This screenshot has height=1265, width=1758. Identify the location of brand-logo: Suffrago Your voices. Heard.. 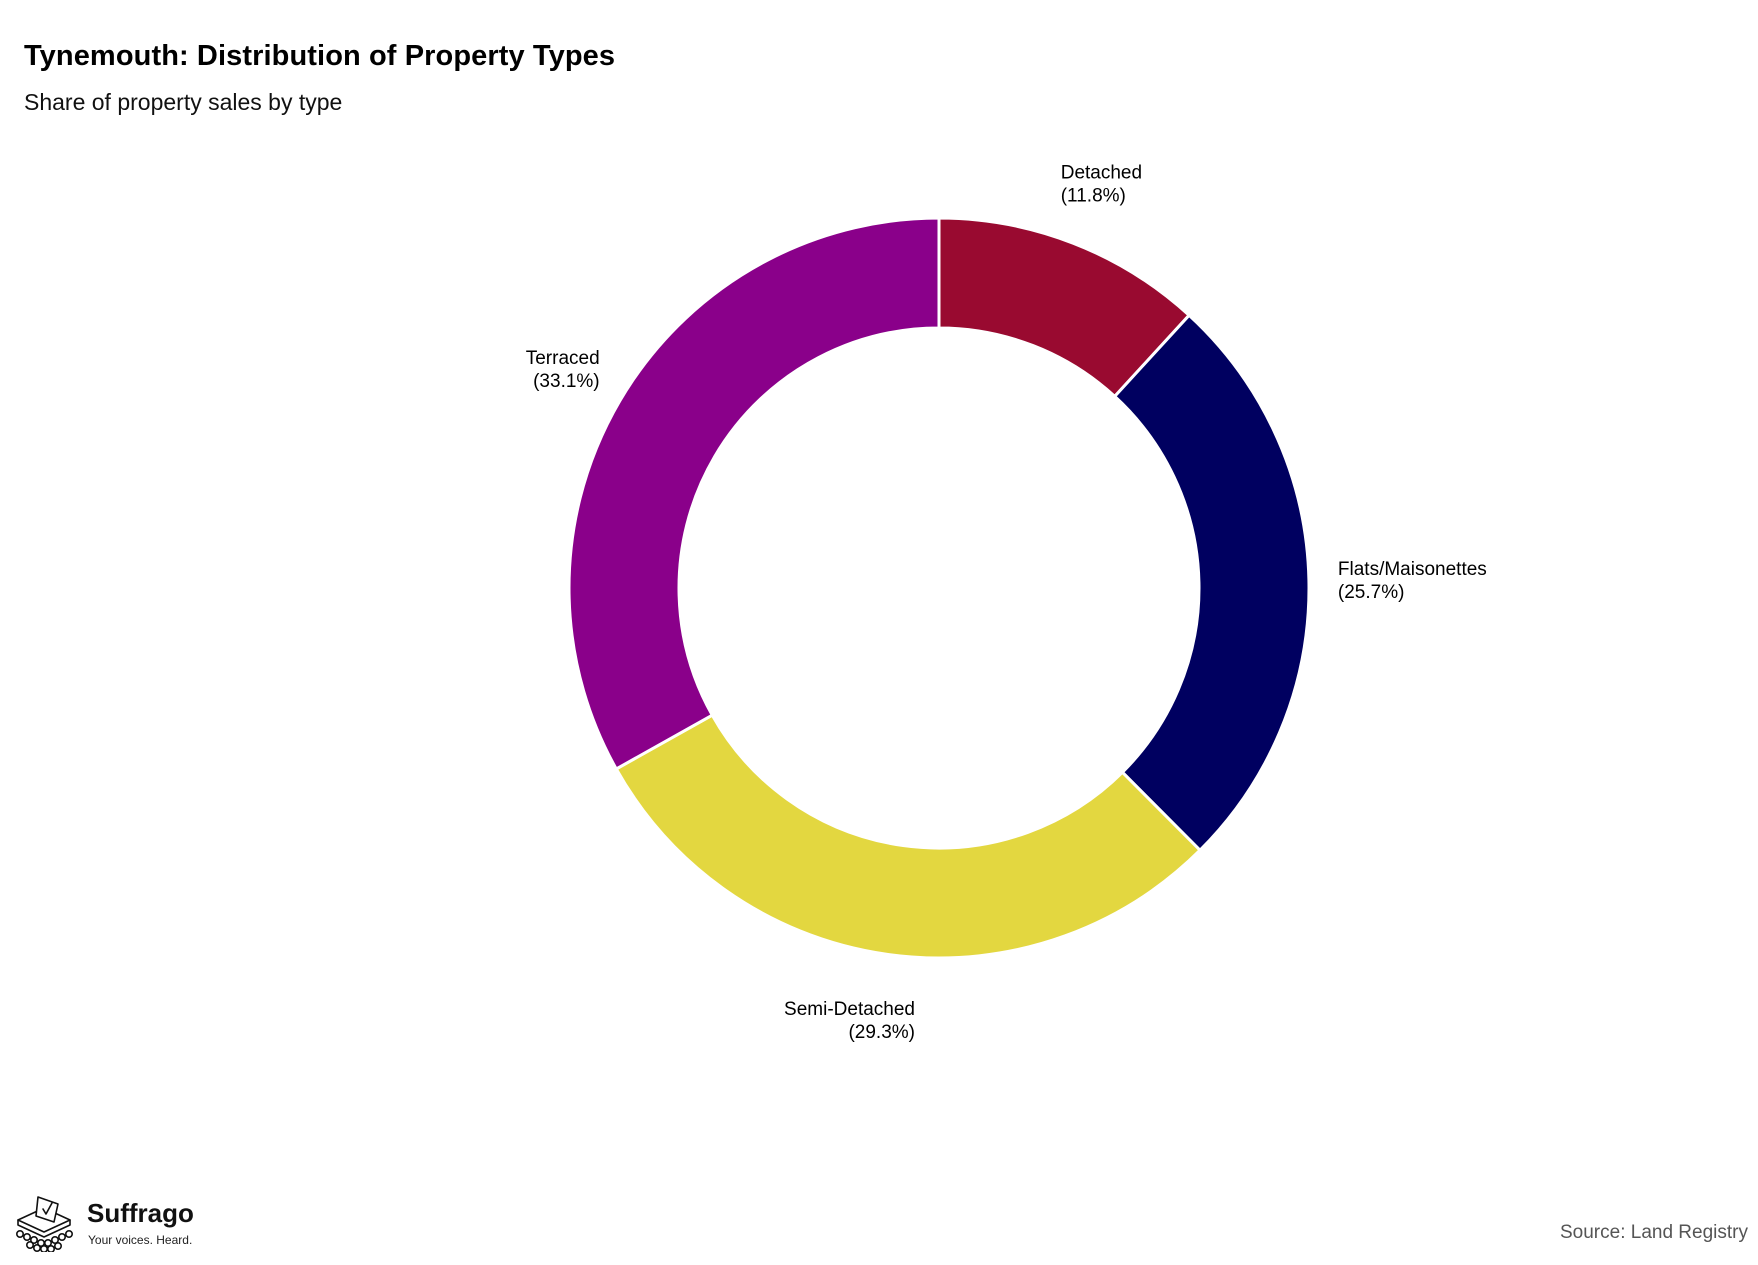
(114, 1222).